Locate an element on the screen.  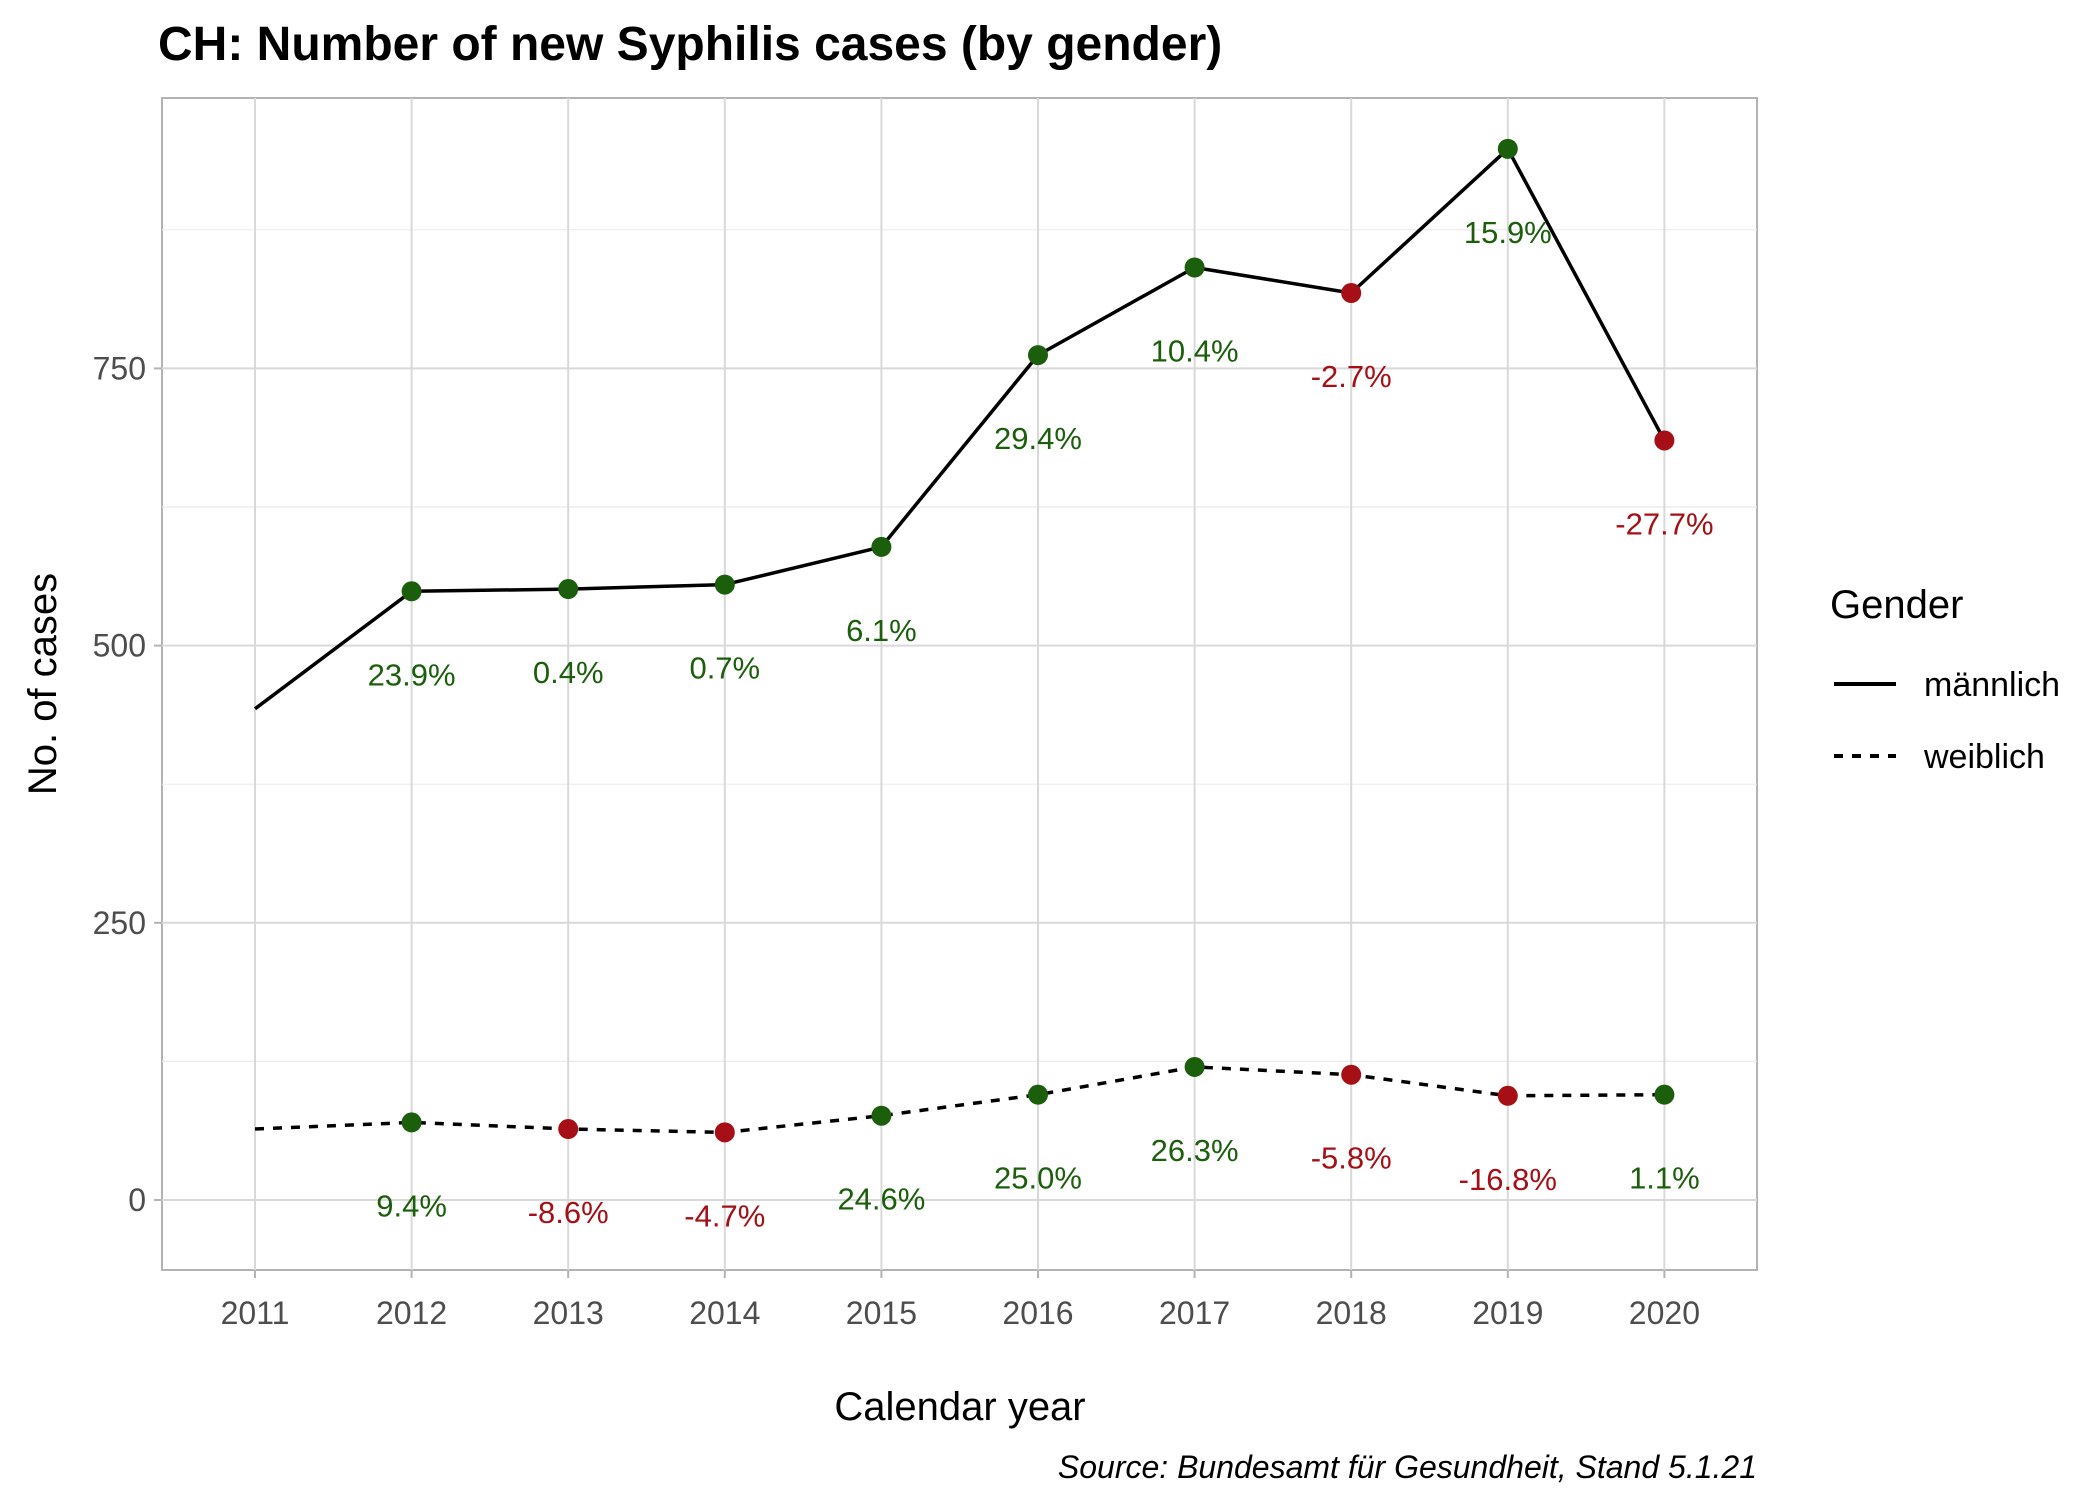
x-tick-label: 2016 is located at coordinates (1037, 1313).